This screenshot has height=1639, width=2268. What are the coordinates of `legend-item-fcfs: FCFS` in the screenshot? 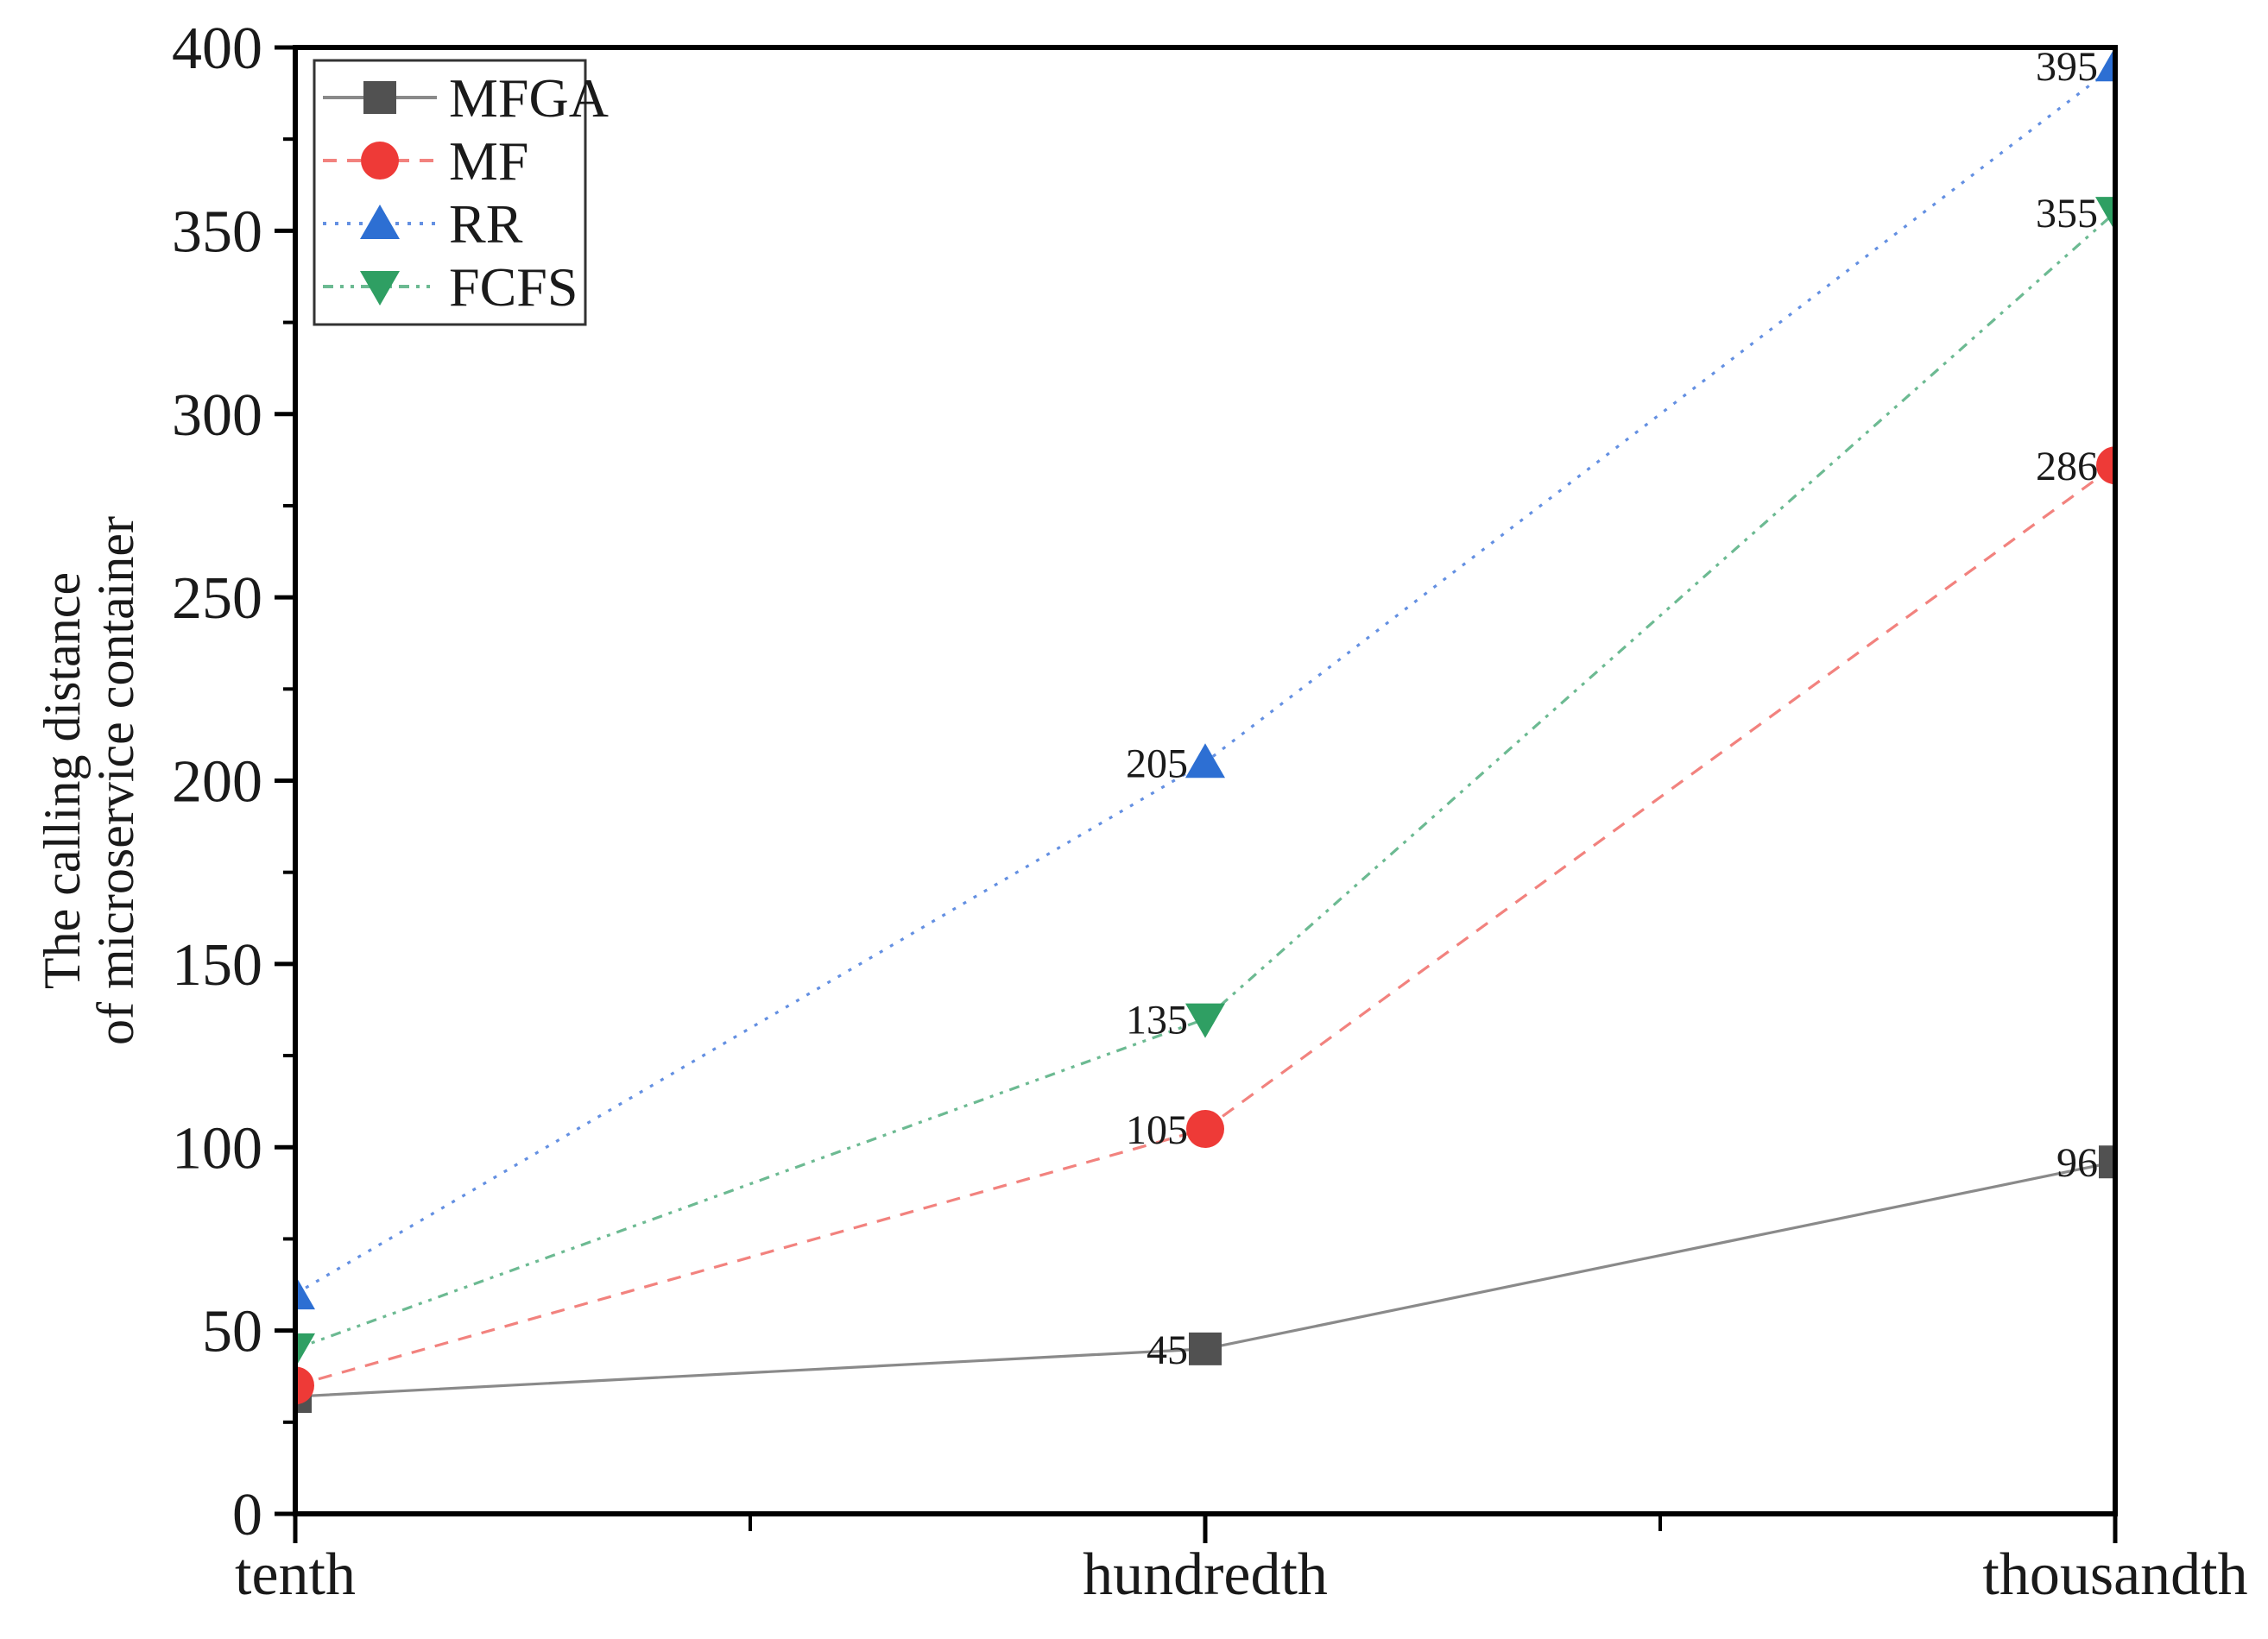 It's located at (450, 287).